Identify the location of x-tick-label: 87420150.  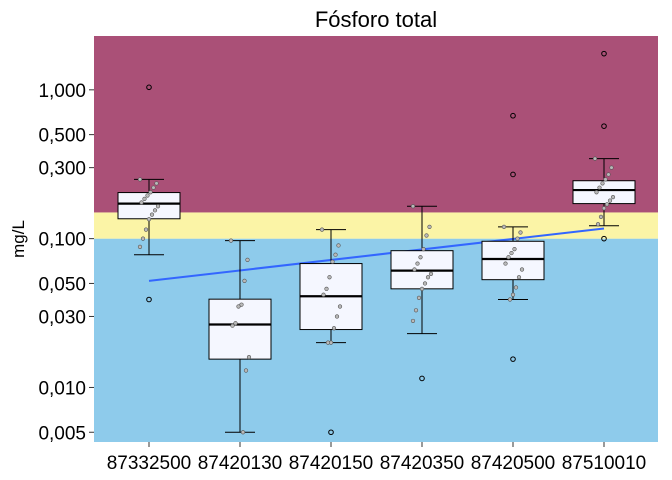
(331, 463).